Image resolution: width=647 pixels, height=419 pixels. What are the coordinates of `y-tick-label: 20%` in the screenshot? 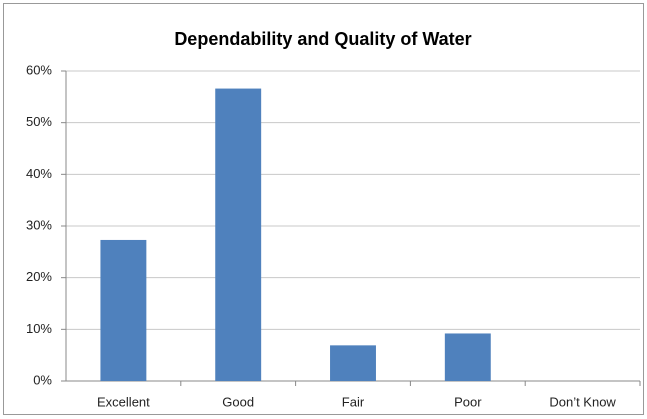 It's located at (39, 276).